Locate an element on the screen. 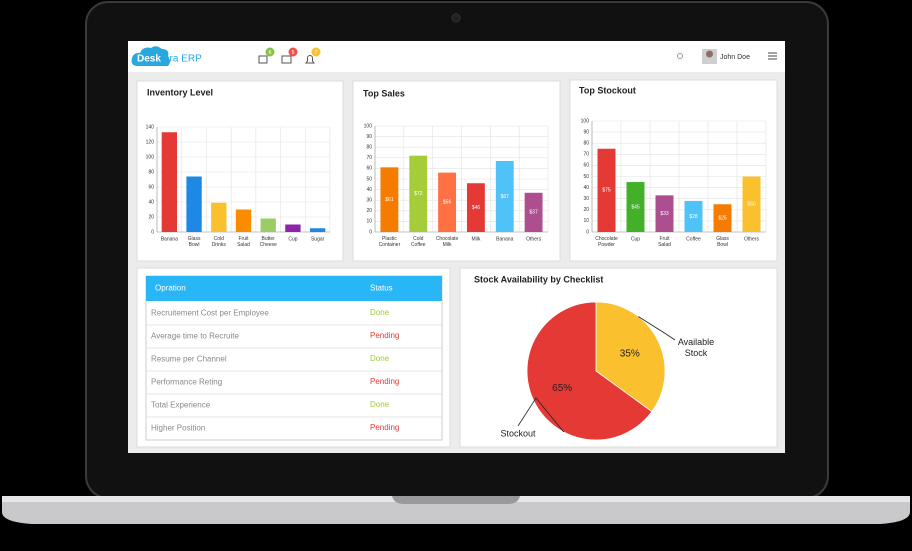 This screenshot has width=912, height=551. x-tick-label: Sugar is located at coordinates (318, 239).